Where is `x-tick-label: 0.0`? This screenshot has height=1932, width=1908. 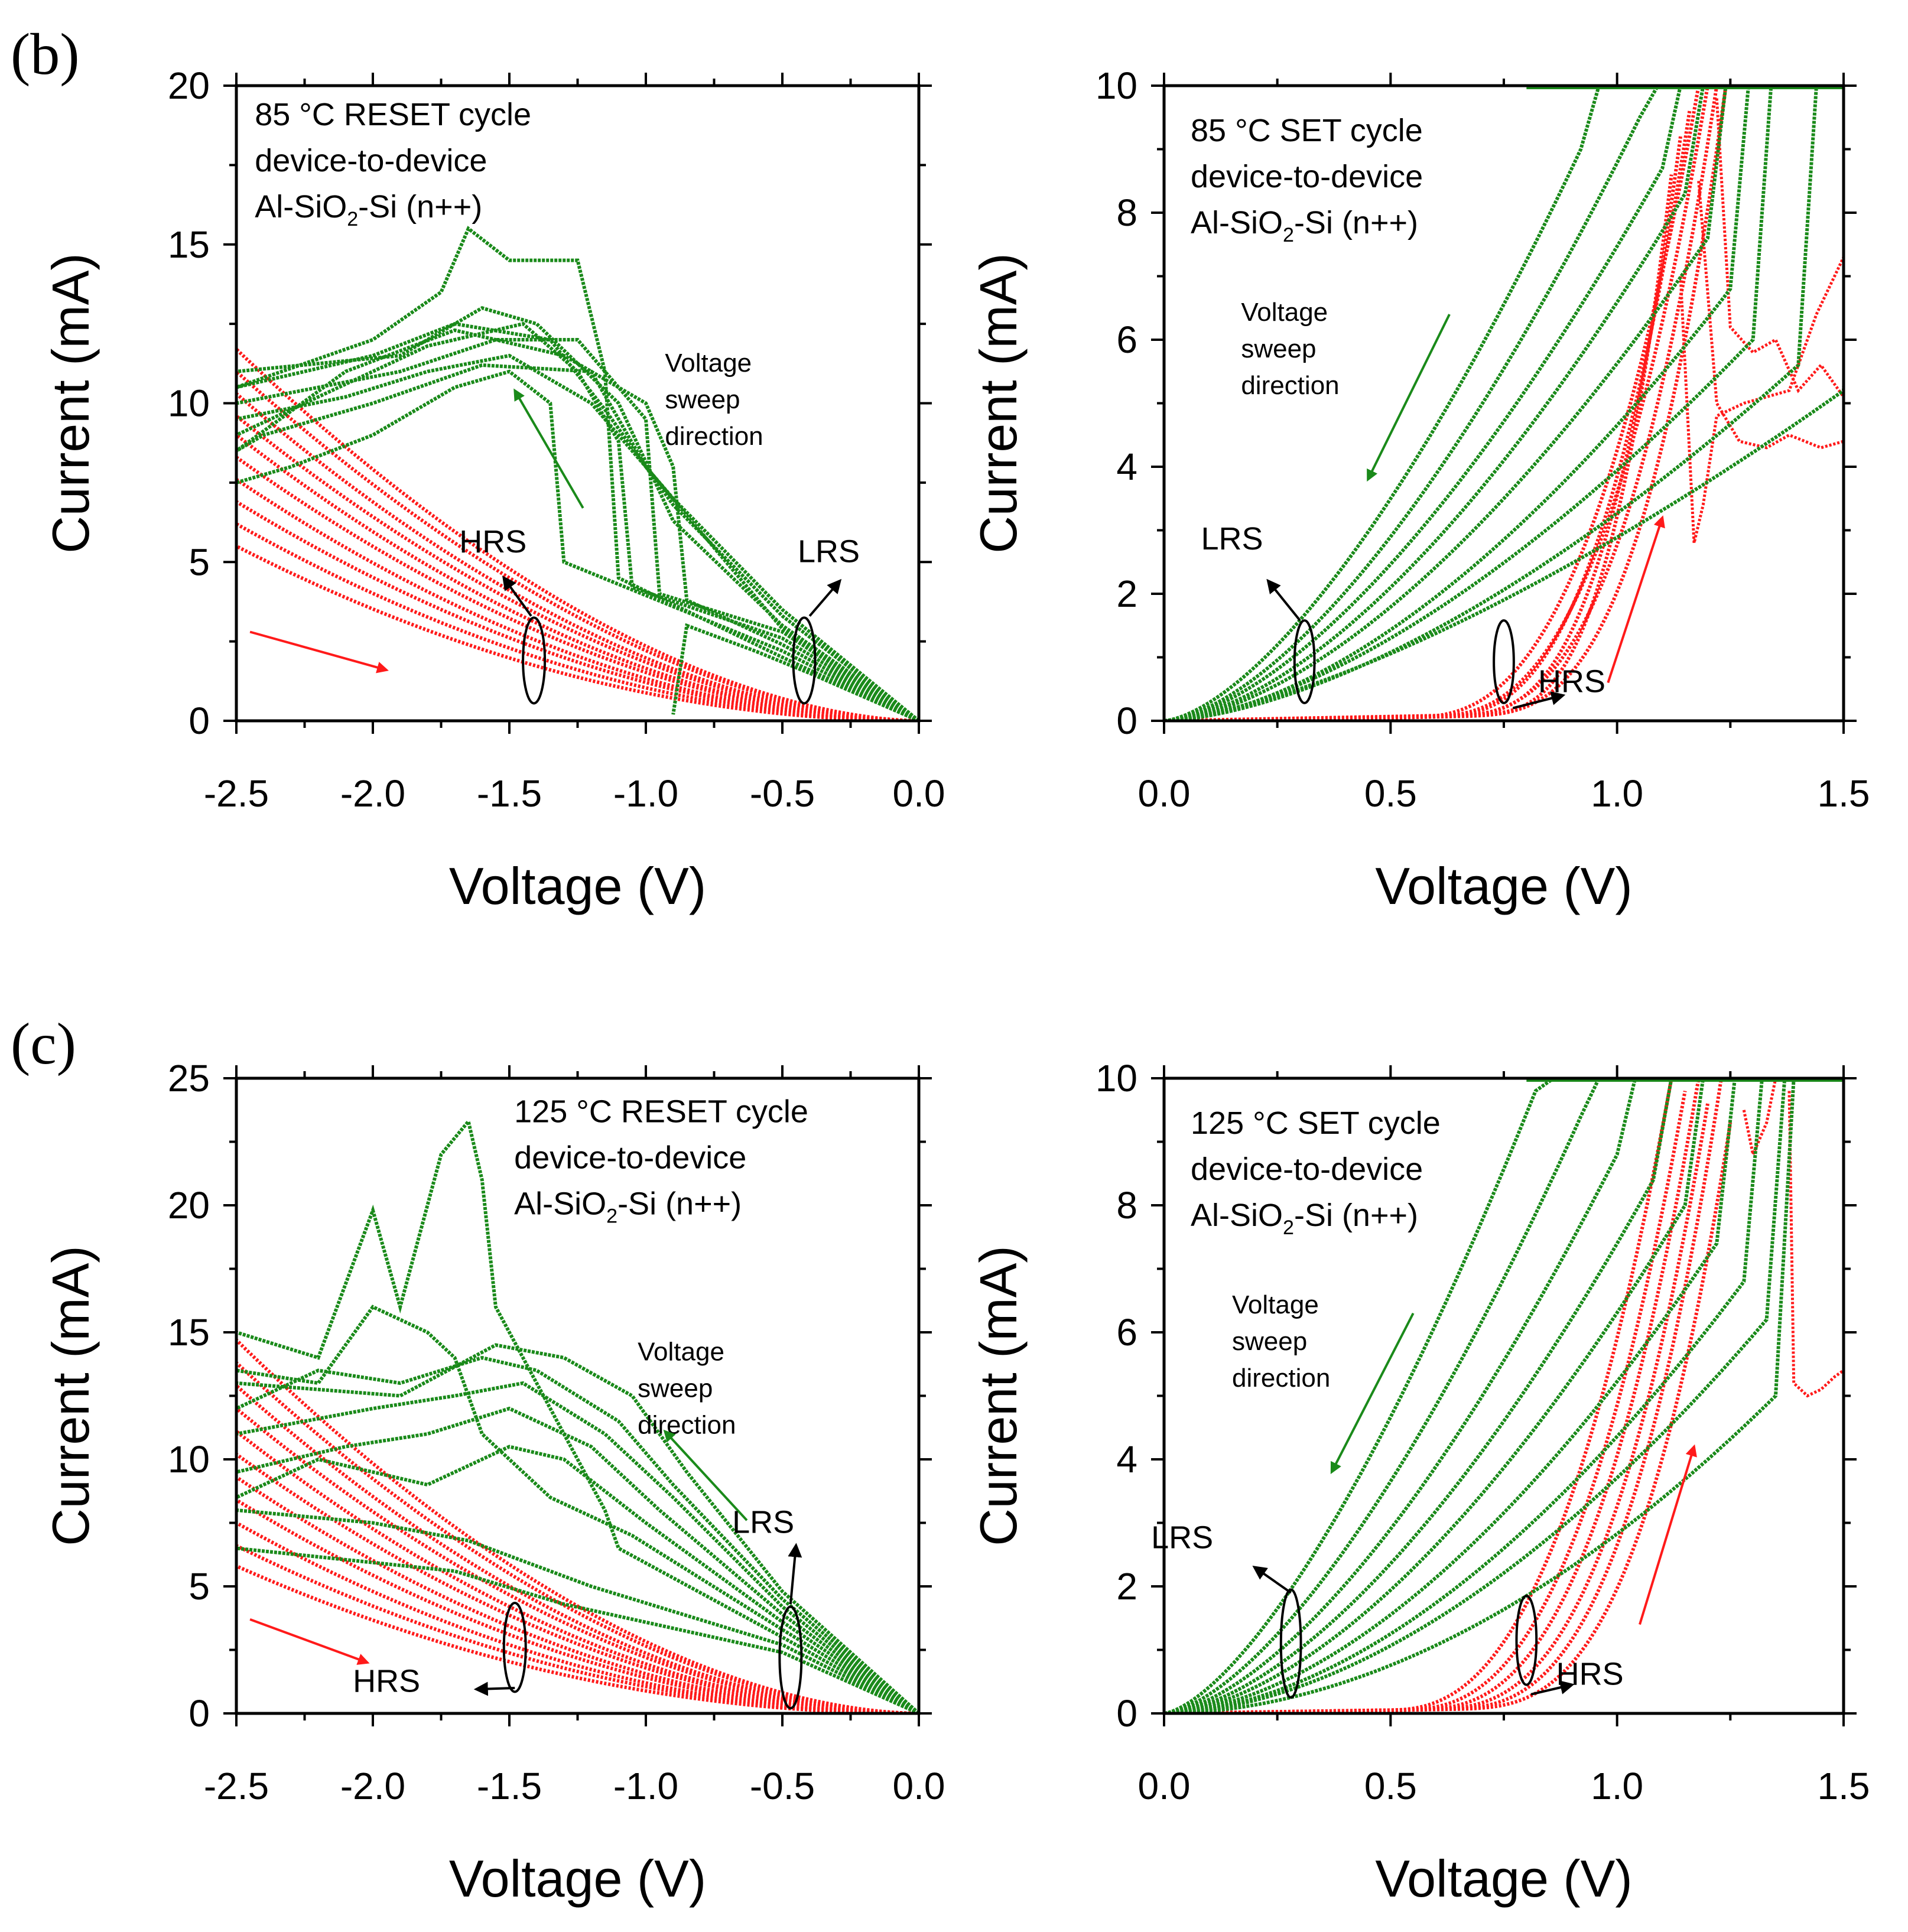 x-tick-label: 0.0 is located at coordinates (919, 1786).